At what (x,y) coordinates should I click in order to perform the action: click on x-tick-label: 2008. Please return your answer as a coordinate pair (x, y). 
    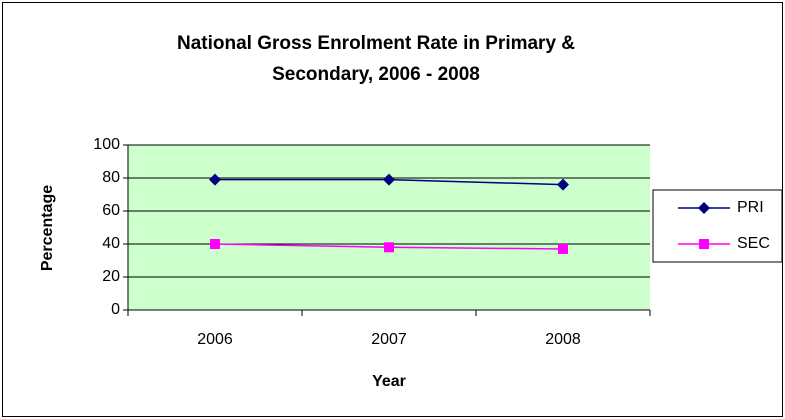
    Looking at the image, I should click on (563, 339).